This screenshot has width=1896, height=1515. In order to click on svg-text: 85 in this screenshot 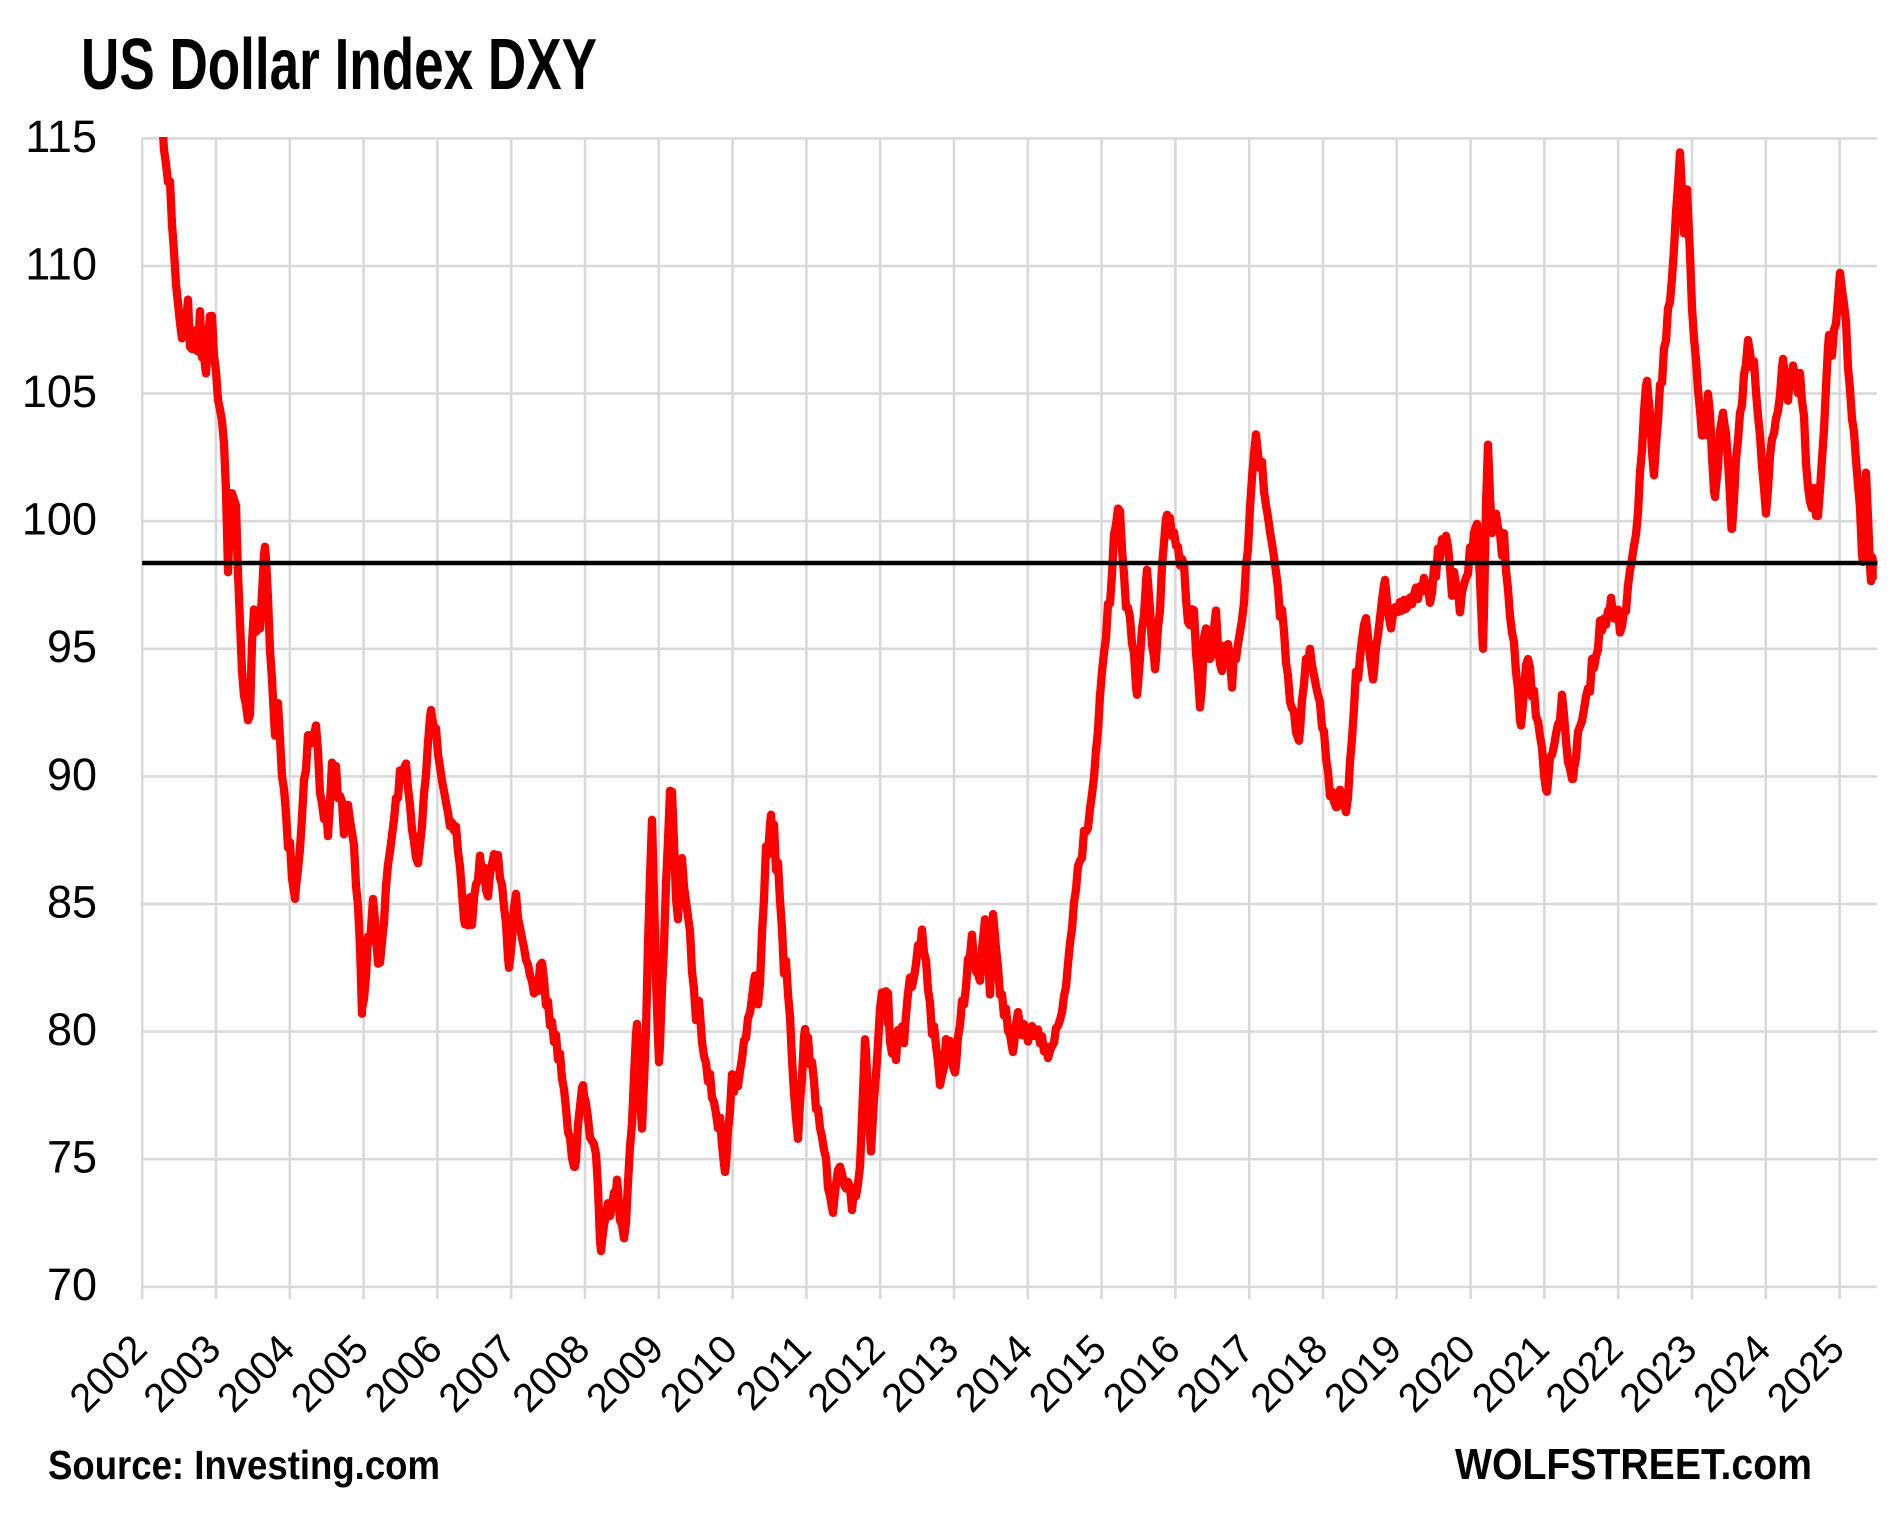, I will do `click(72, 901)`.